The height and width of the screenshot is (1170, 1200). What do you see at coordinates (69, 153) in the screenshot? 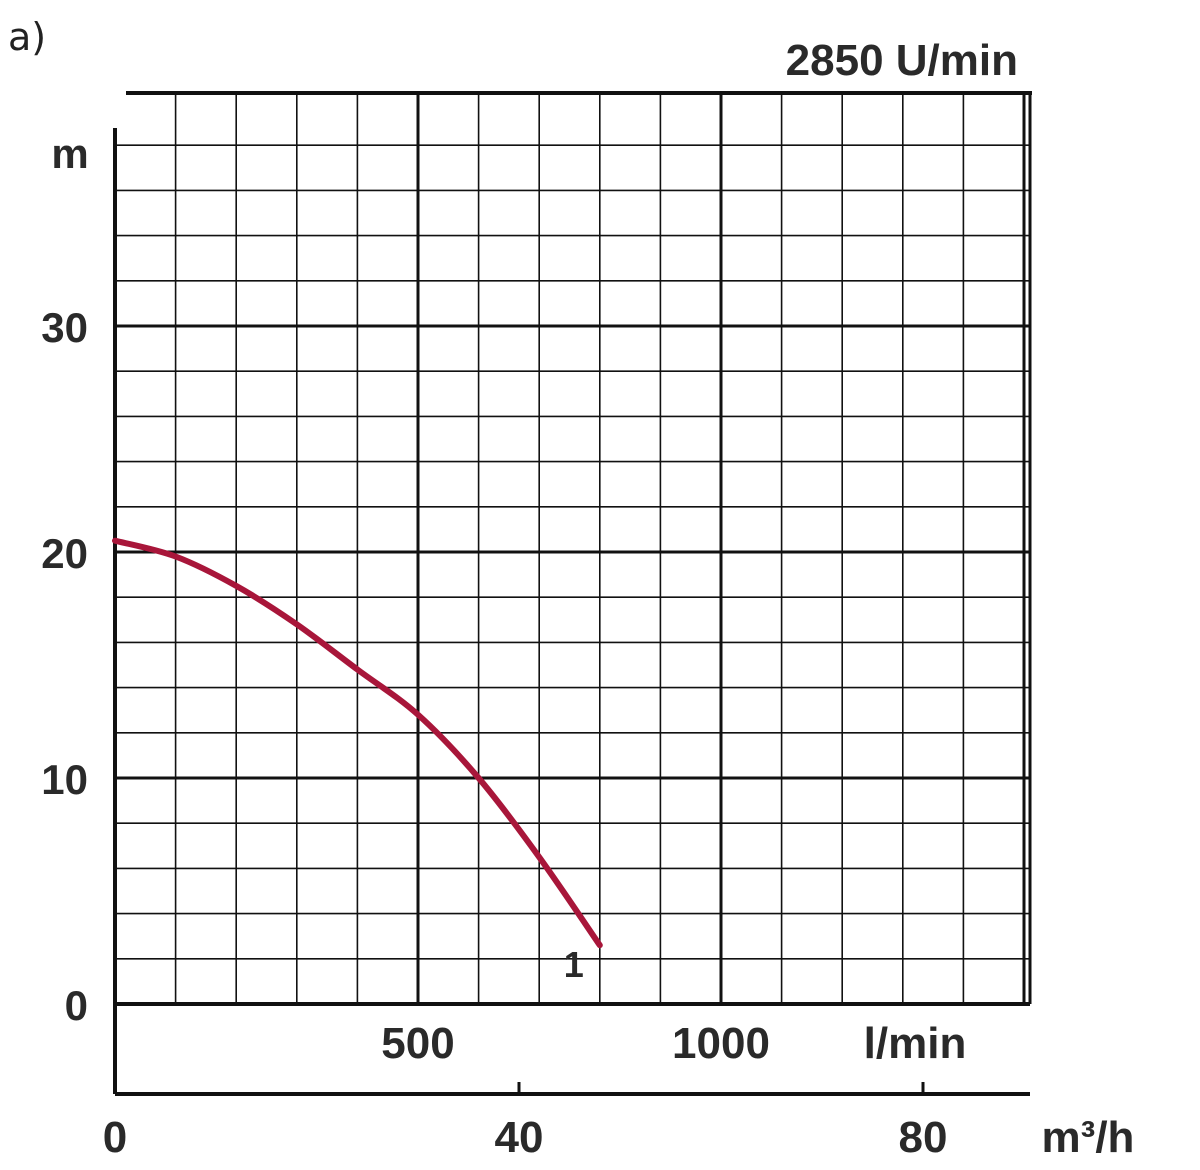
I see `y-axis-label: m` at bounding box center [69, 153].